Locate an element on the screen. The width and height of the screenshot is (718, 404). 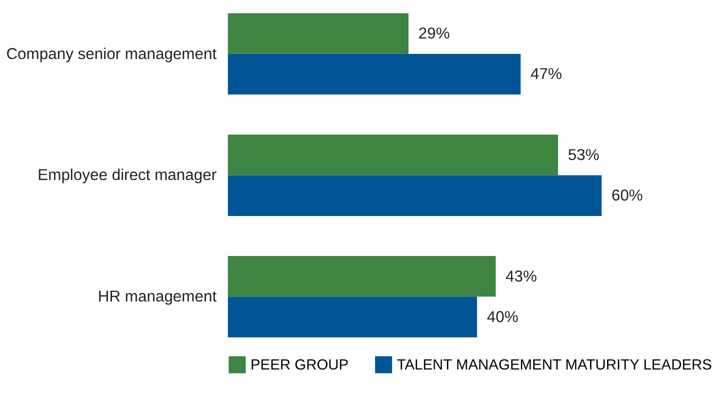
data-label: 60% is located at coordinates (627, 196).